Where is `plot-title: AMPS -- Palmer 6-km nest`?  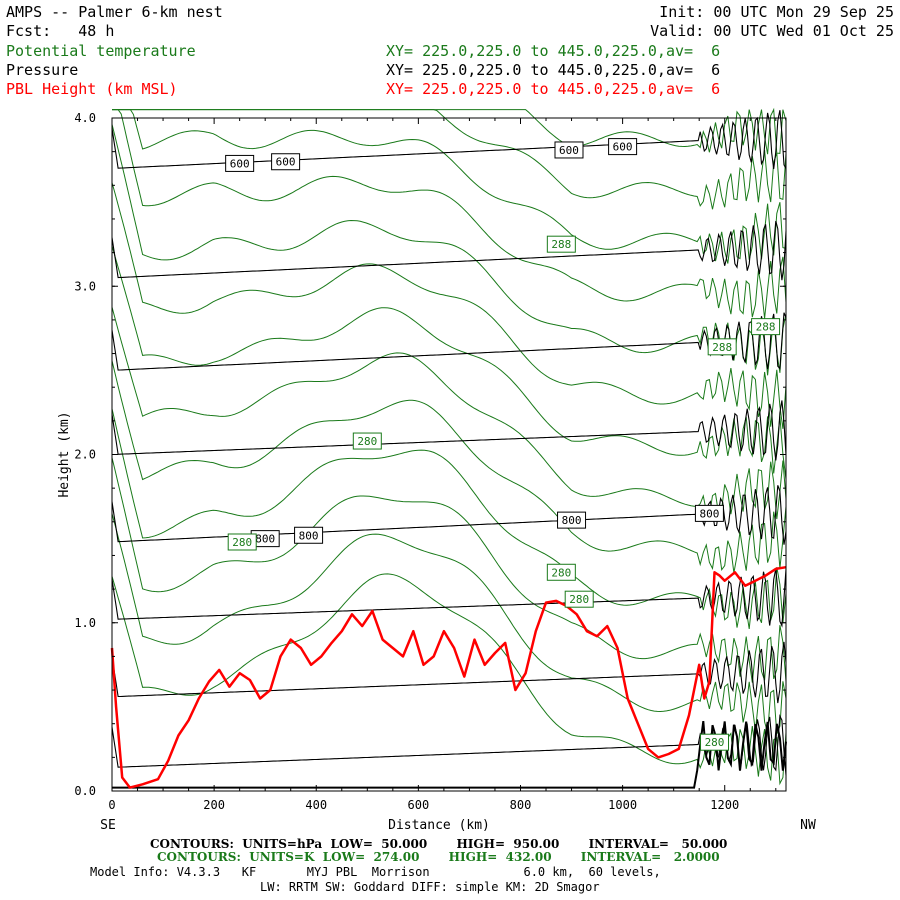 plot-title: AMPS -- Palmer 6-km nest is located at coordinates (114, 12).